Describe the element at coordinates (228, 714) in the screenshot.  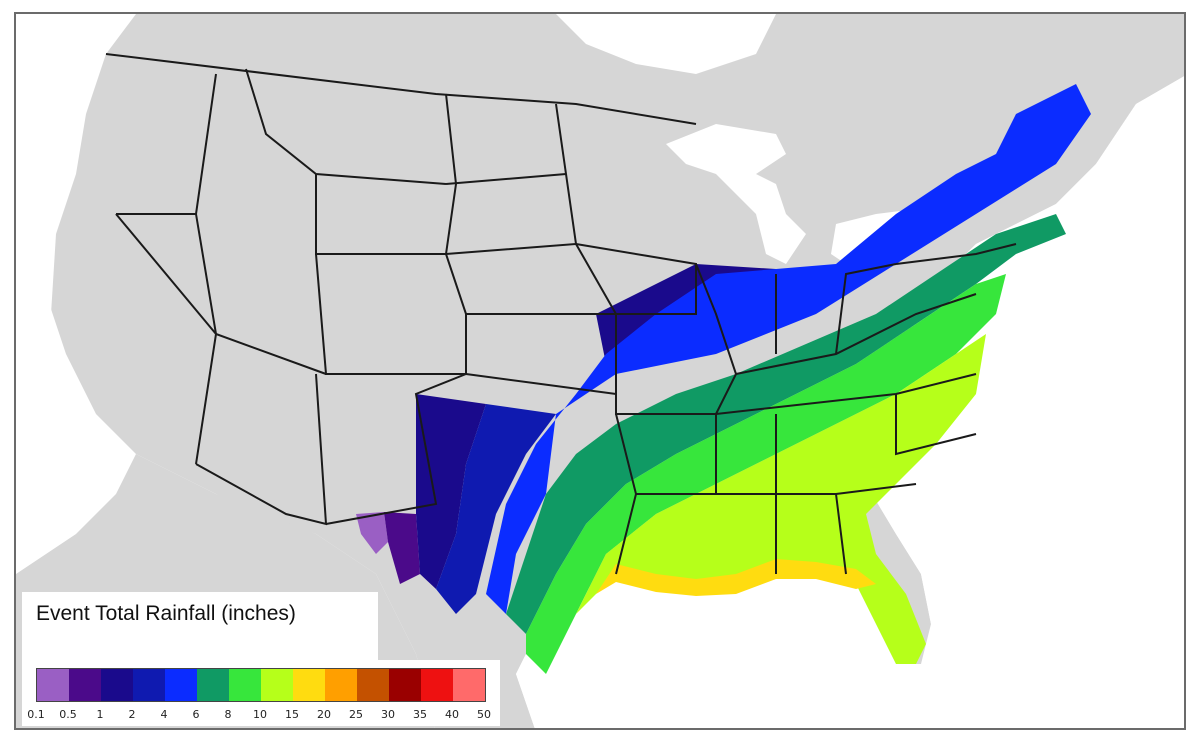
I see `colorbar-tick-label: 8` at that location.